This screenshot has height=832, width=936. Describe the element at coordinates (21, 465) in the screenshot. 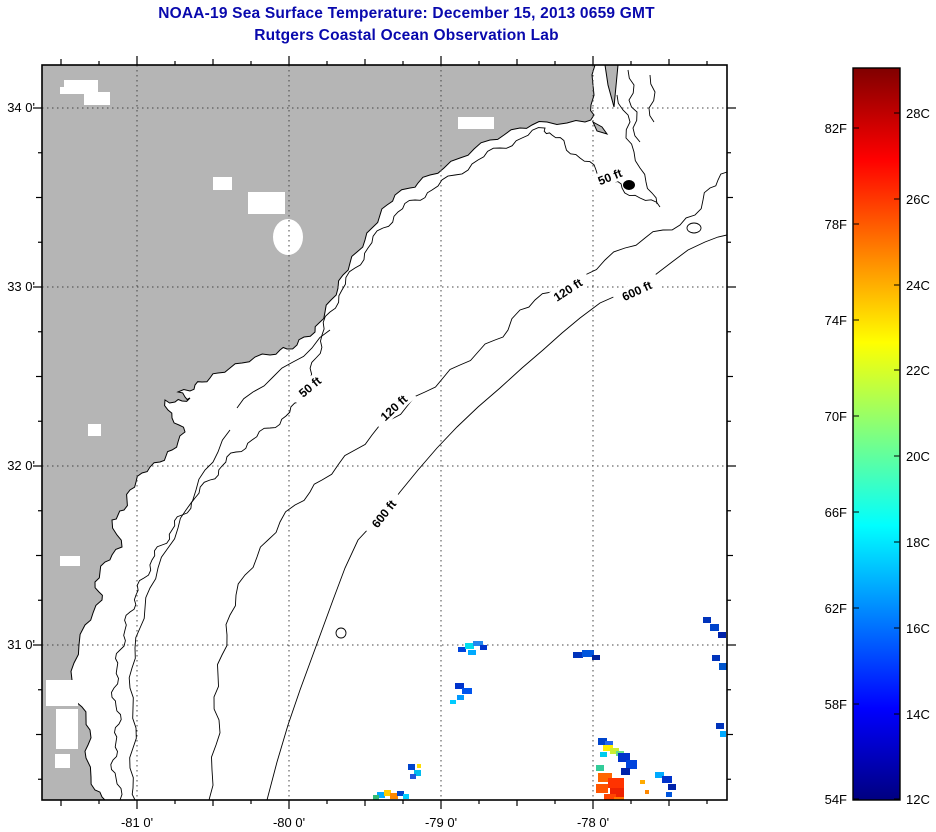

I see `y-axis-label: 32 0'` at that location.